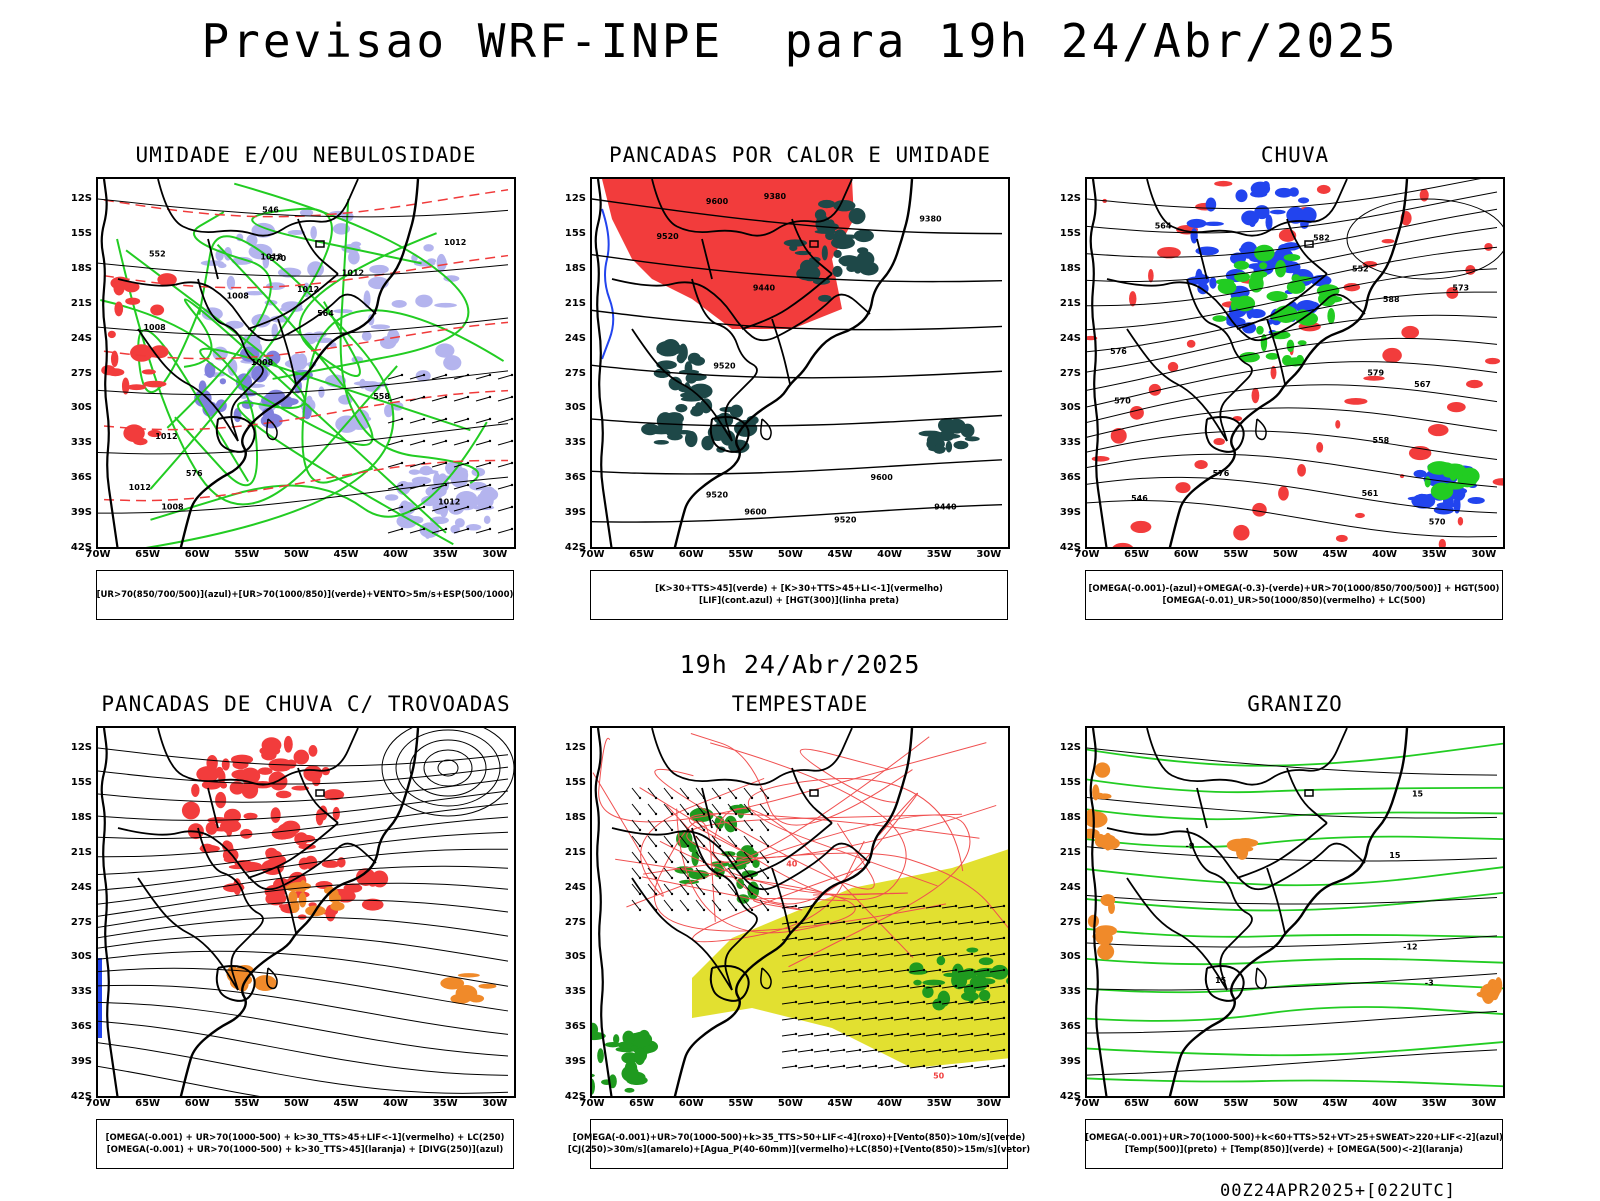  Describe the element at coordinates (303, 208) in the screenshot. I see `pressure-contour` at that location.